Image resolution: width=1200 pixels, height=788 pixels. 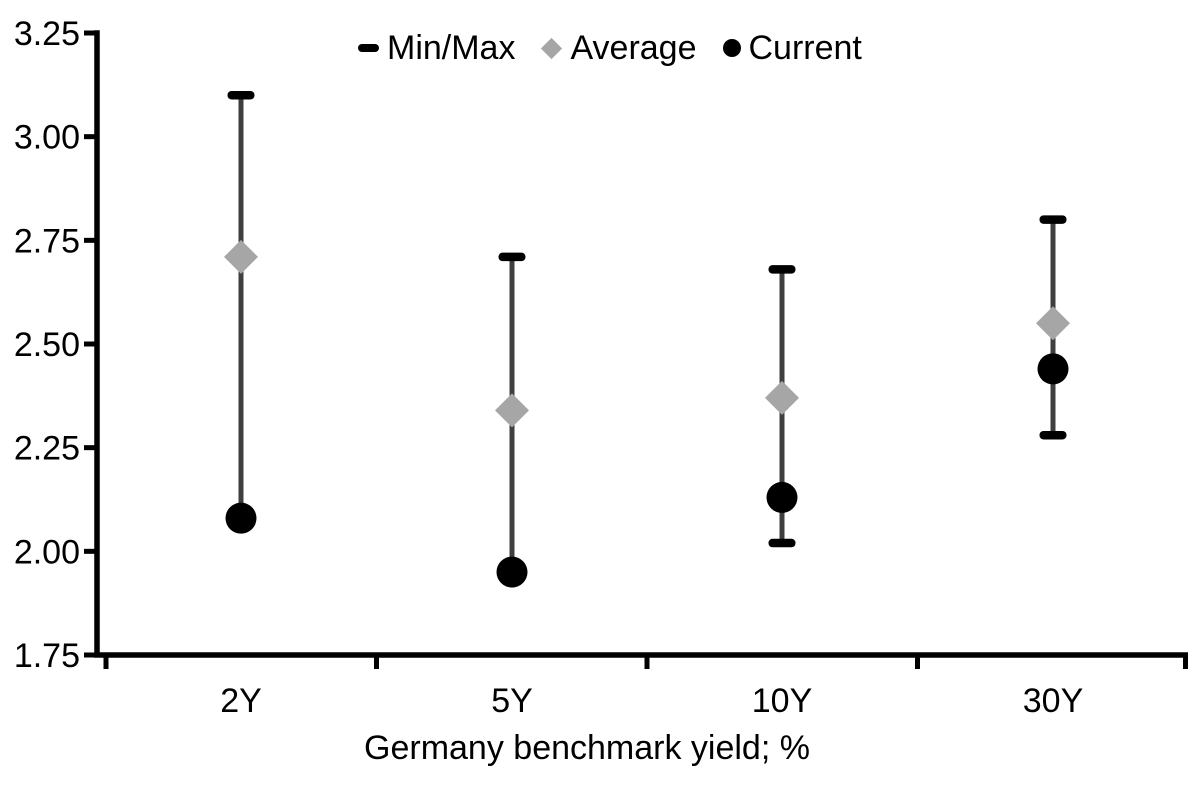 I want to click on y-axis-tick-label: 2.25, so click(x=47, y=449).